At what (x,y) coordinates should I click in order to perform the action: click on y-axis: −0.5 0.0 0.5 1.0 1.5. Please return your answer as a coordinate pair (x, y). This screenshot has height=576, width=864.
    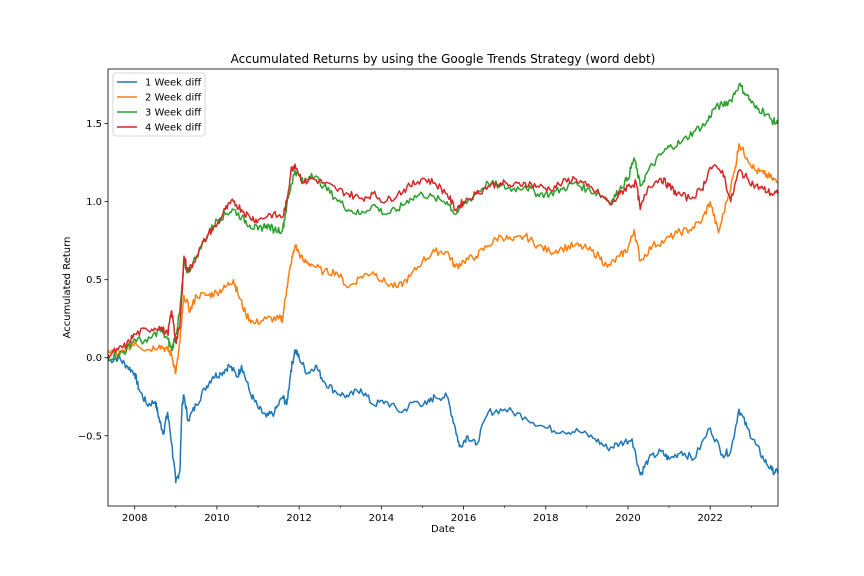
    Looking at the image, I should click on (93, 280).